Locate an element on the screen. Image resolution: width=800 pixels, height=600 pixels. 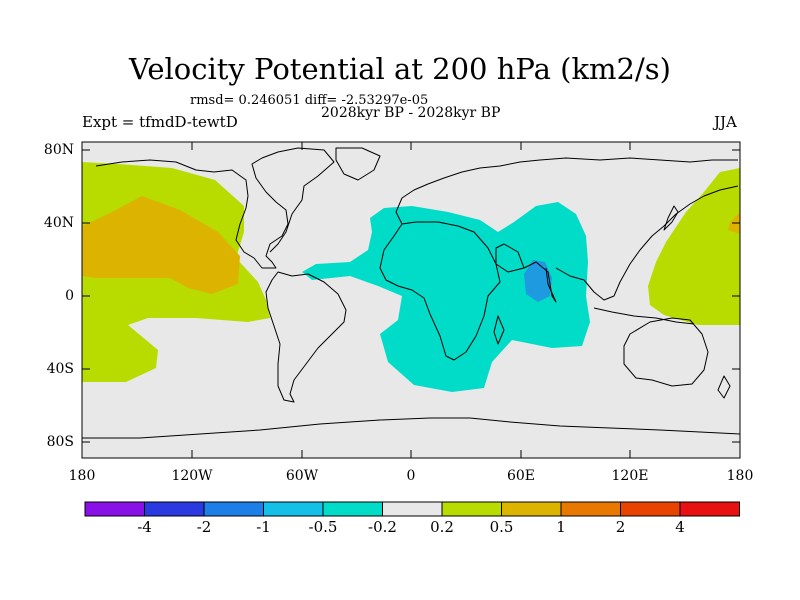
colorbar-label: -2 is located at coordinates (204, 527).